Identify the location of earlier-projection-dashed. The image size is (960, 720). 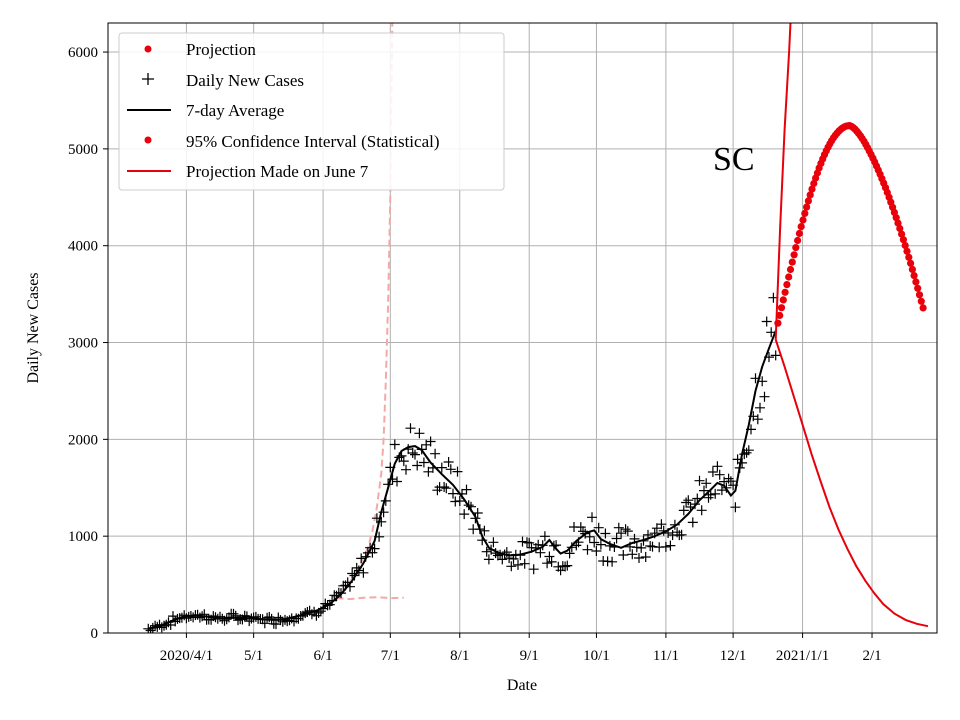
(369, 312).